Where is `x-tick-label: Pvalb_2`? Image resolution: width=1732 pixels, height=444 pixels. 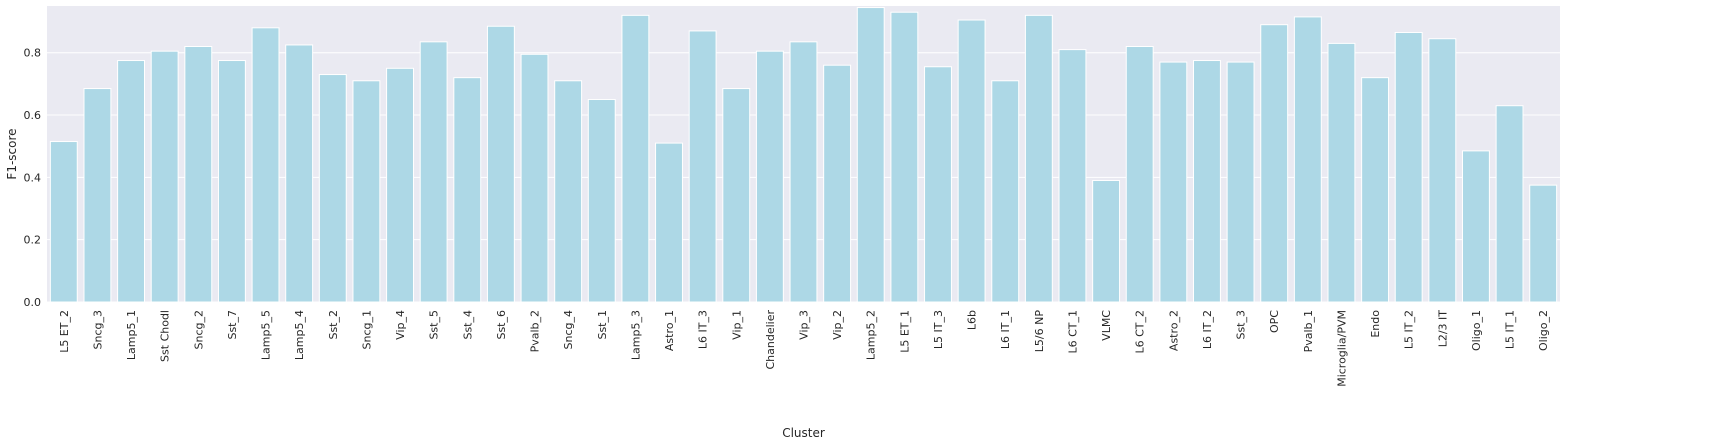 x-tick-label: Pvalb_2 is located at coordinates (535, 331).